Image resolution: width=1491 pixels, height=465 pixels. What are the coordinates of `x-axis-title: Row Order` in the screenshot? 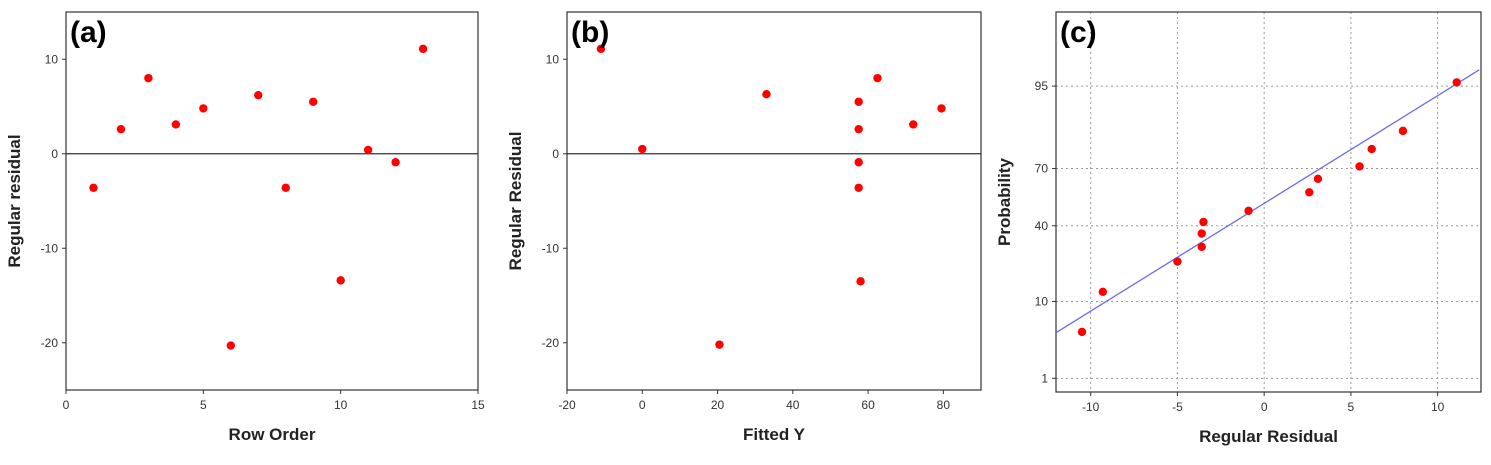 It's located at (272, 434).